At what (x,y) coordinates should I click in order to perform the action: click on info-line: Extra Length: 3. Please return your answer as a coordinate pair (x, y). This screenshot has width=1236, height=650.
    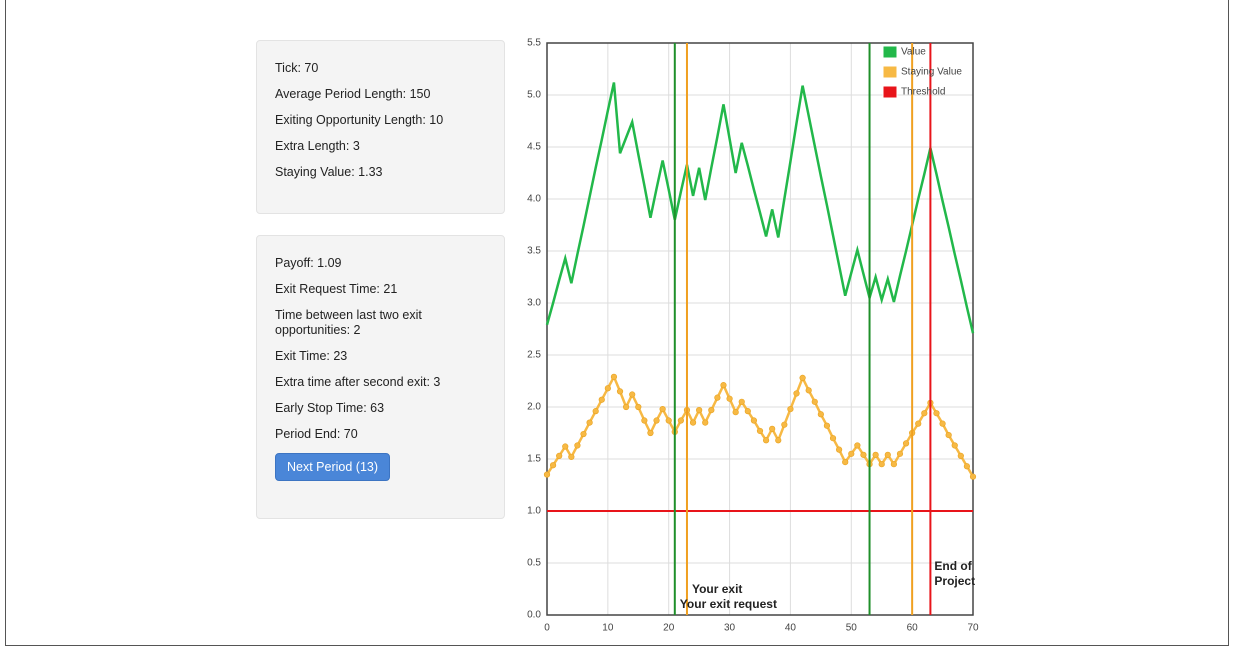
    Looking at the image, I should click on (317, 146).